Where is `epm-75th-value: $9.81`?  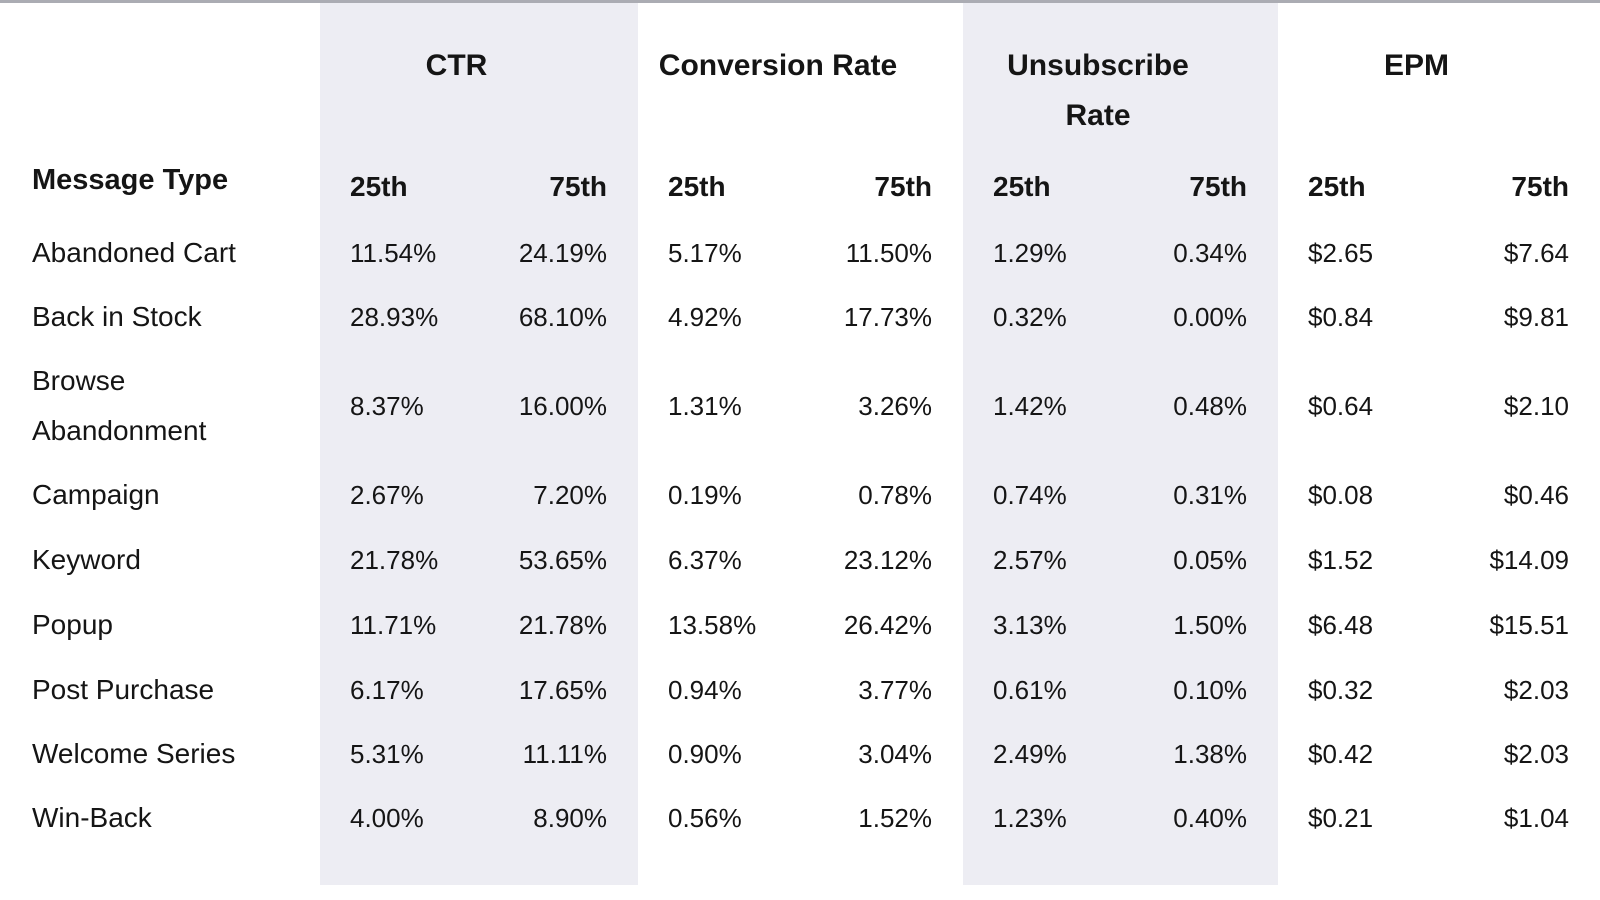
epm-75th-value: $9.81 is located at coordinates (1536, 317).